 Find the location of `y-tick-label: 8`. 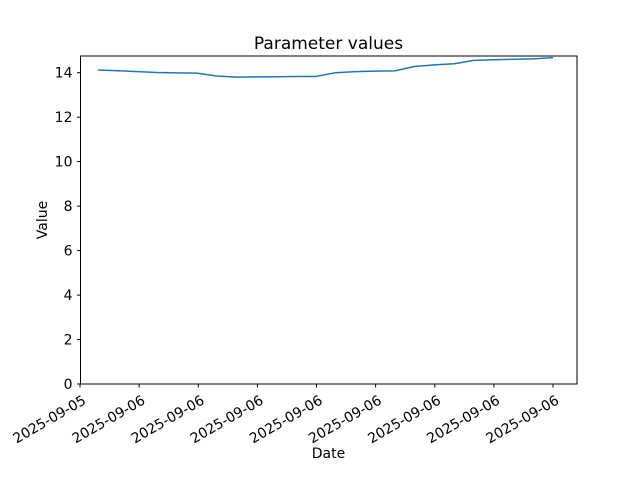

y-tick-label: 8 is located at coordinates (68, 207).